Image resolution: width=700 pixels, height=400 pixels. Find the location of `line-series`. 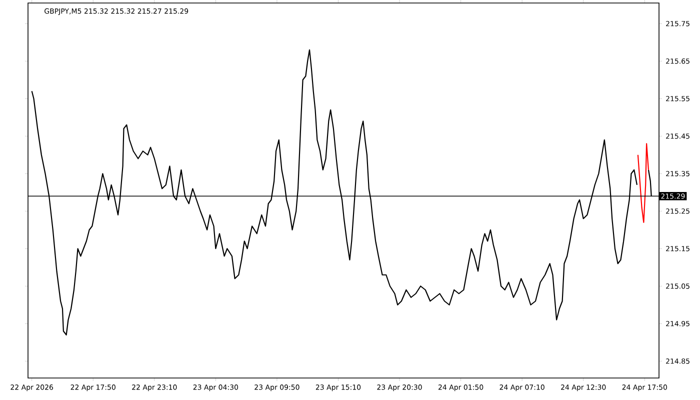

line-series is located at coordinates (643, 183).